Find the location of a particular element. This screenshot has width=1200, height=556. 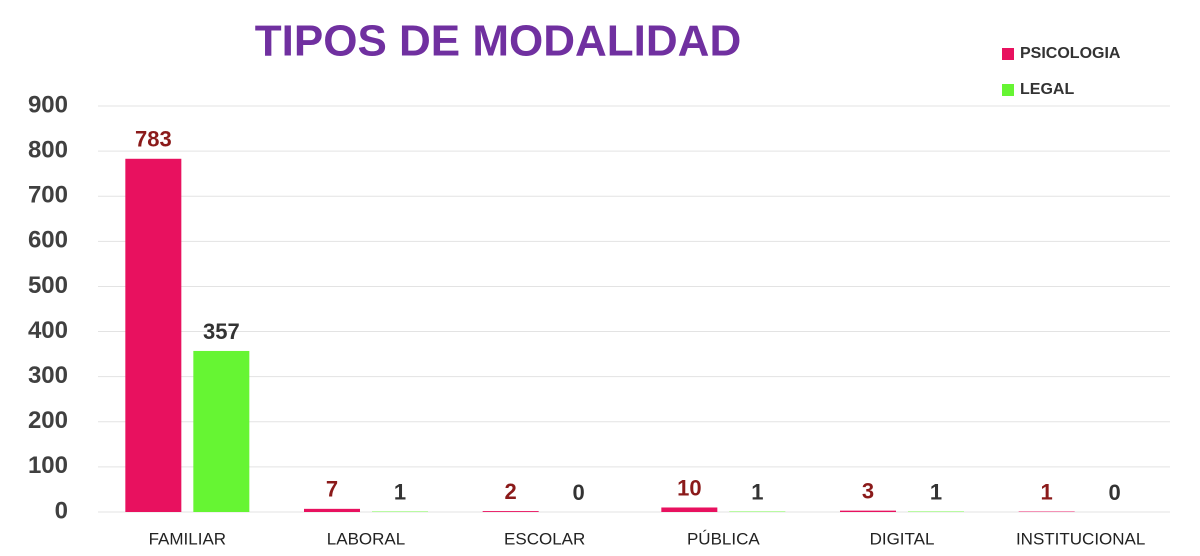

data-label: 10 is located at coordinates (689, 487).